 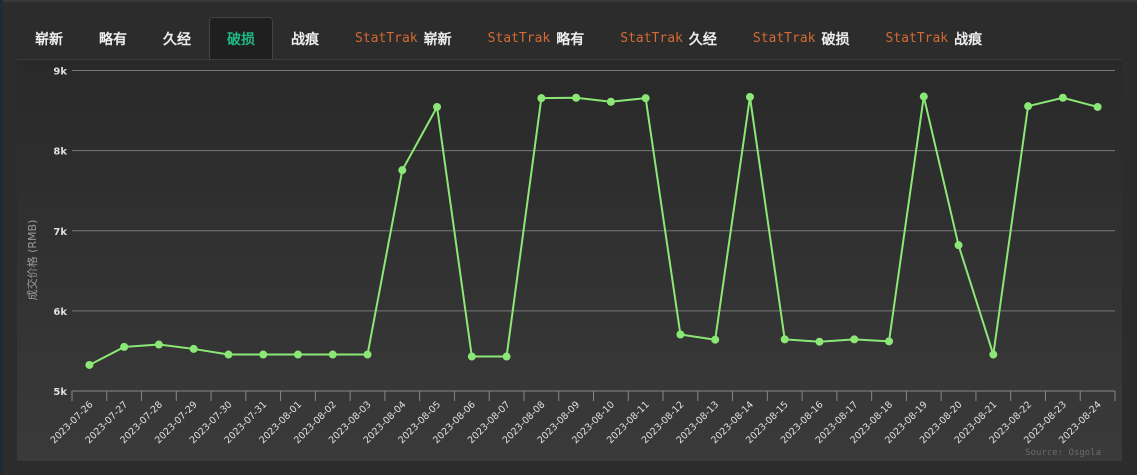 I want to click on y-tick-label: 8k, so click(x=60, y=152).